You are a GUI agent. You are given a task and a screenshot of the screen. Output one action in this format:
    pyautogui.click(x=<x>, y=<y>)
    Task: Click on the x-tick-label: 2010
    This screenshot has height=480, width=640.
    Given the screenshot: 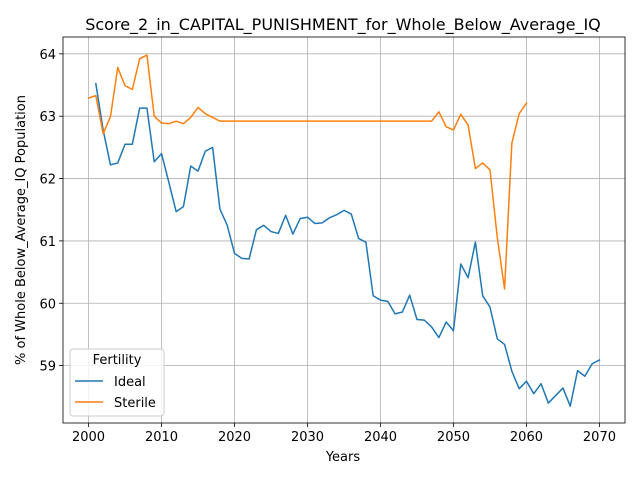 What is the action you would take?
    pyautogui.click(x=161, y=437)
    